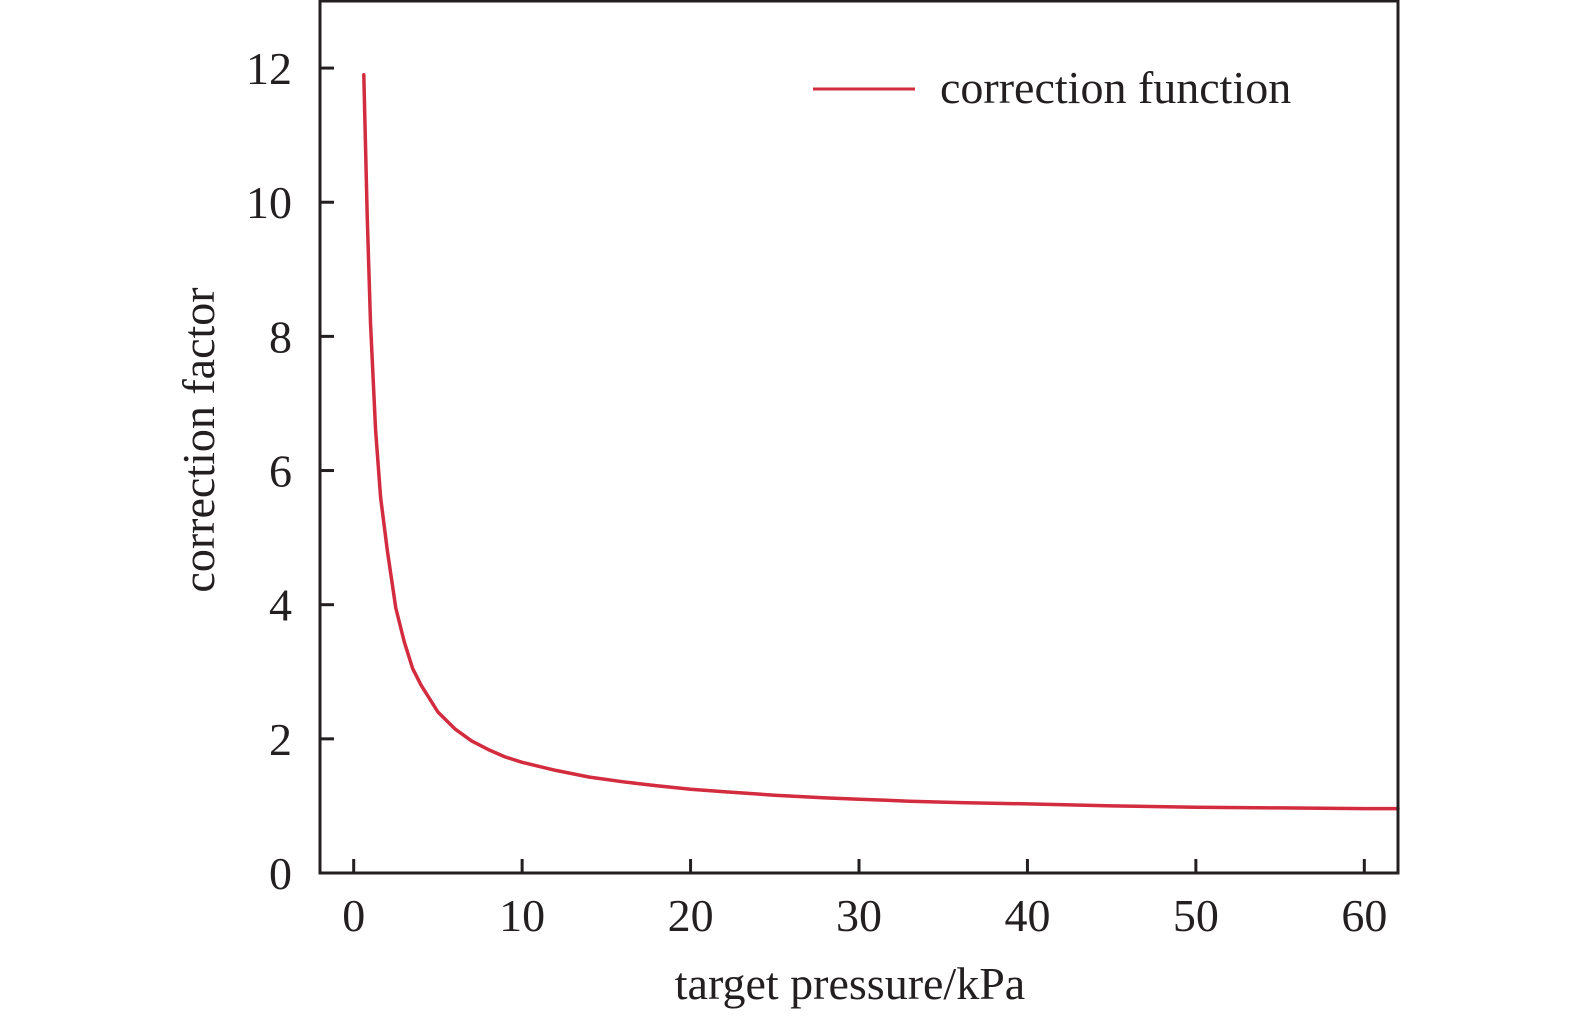 This screenshot has width=1575, height=1022. What do you see at coordinates (691, 915) in the screenshot?
I see `x-tick-label: 20` at bounding box center [691, 915].